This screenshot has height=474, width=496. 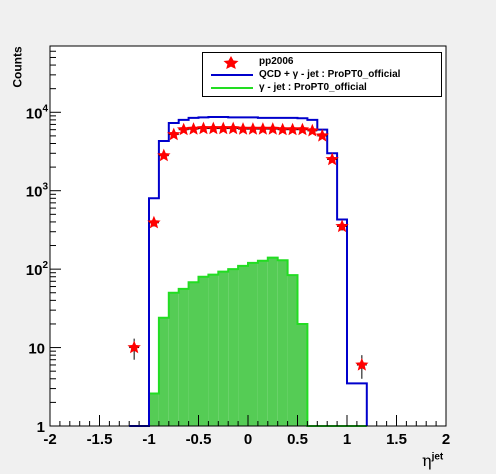 What do you see at coordinates (322, 62) in the screenshot?
I see `legend-entry-pp2006: pp2006` at bounding box center [322, 62].